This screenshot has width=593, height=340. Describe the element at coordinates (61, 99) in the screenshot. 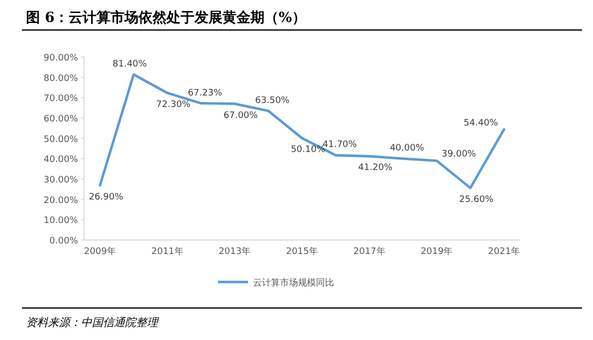

I see `y-tick-label: 70.00%` at that location.